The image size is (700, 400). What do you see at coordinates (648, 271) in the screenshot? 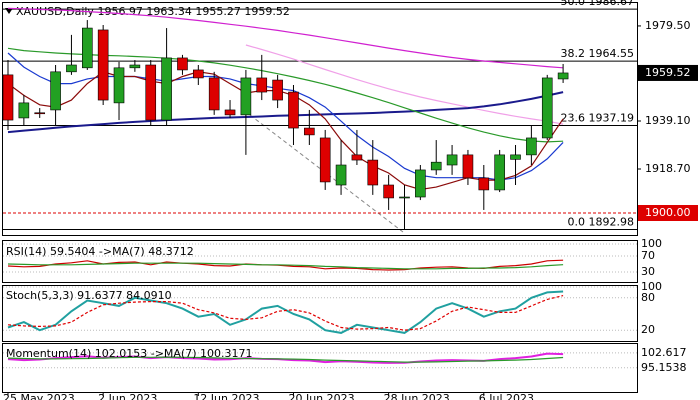
I see `y-tick-label: 30` at bounding box center [648, 271].